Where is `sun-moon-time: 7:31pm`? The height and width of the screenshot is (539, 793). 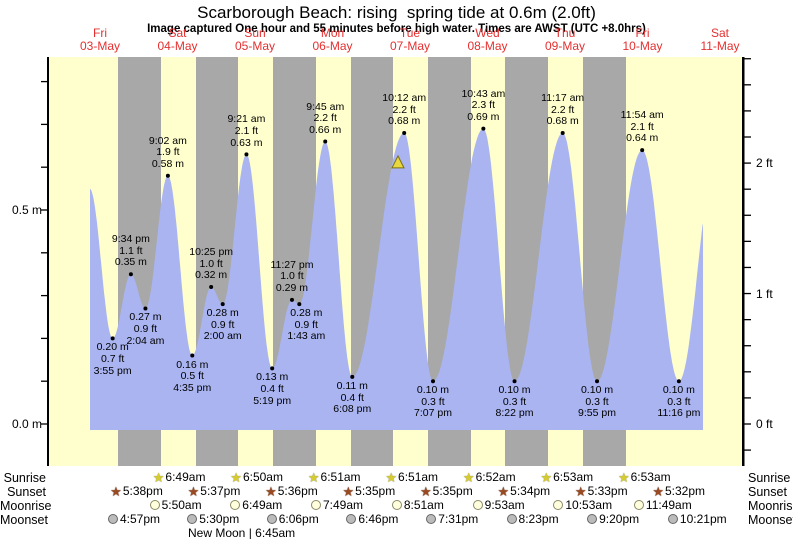 sun-moon-time: 7:31pm is located at coordinates (458, 519).